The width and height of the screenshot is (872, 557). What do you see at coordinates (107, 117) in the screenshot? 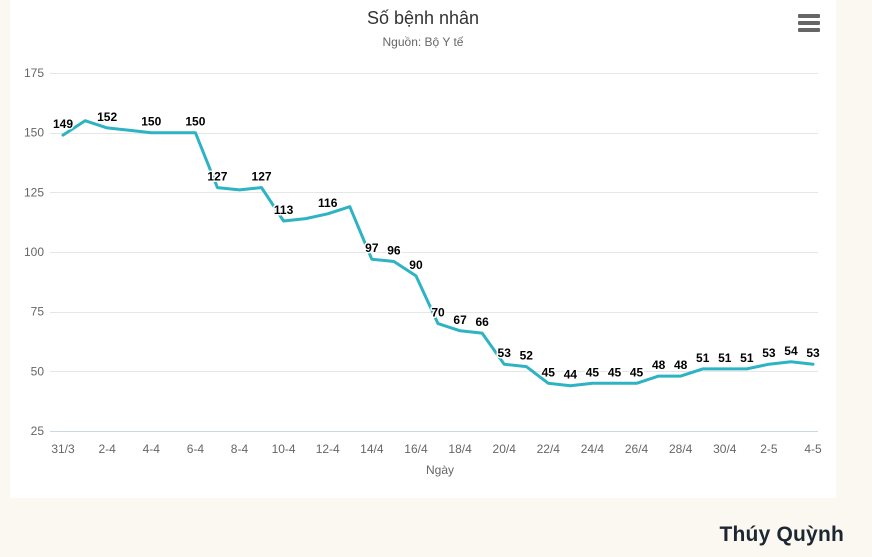
I see `data-label: 152` at bounding box center [107, 117].